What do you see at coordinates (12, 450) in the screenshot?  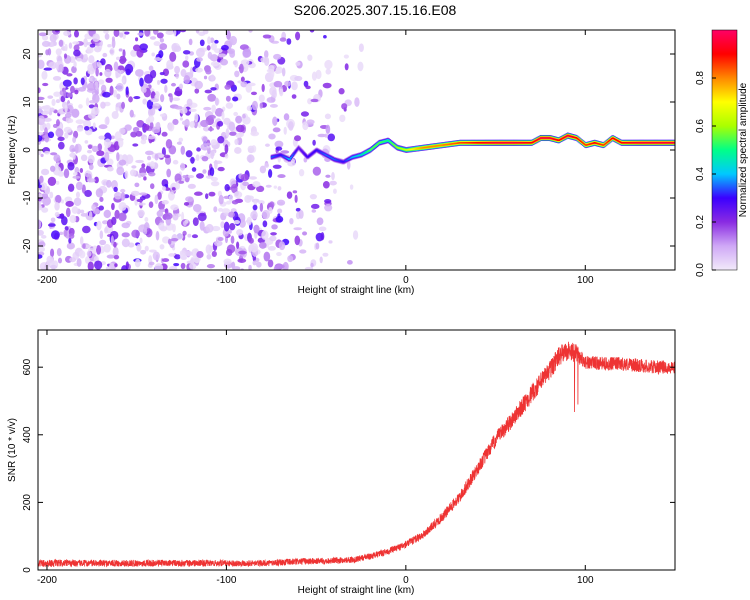 I see `snr-y-label: SNR (10 * v/v)` at bounding box center [12, 450].